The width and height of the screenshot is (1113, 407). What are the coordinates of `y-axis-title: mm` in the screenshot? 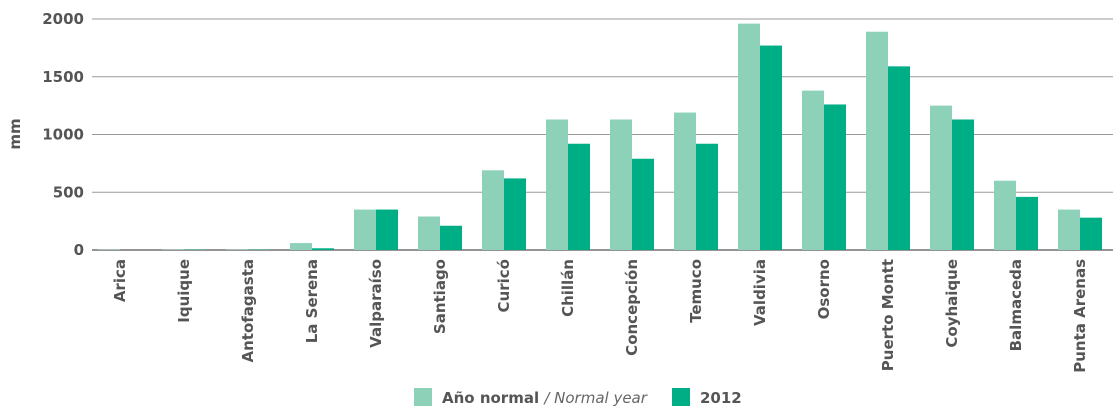 It's located at (15, 133).